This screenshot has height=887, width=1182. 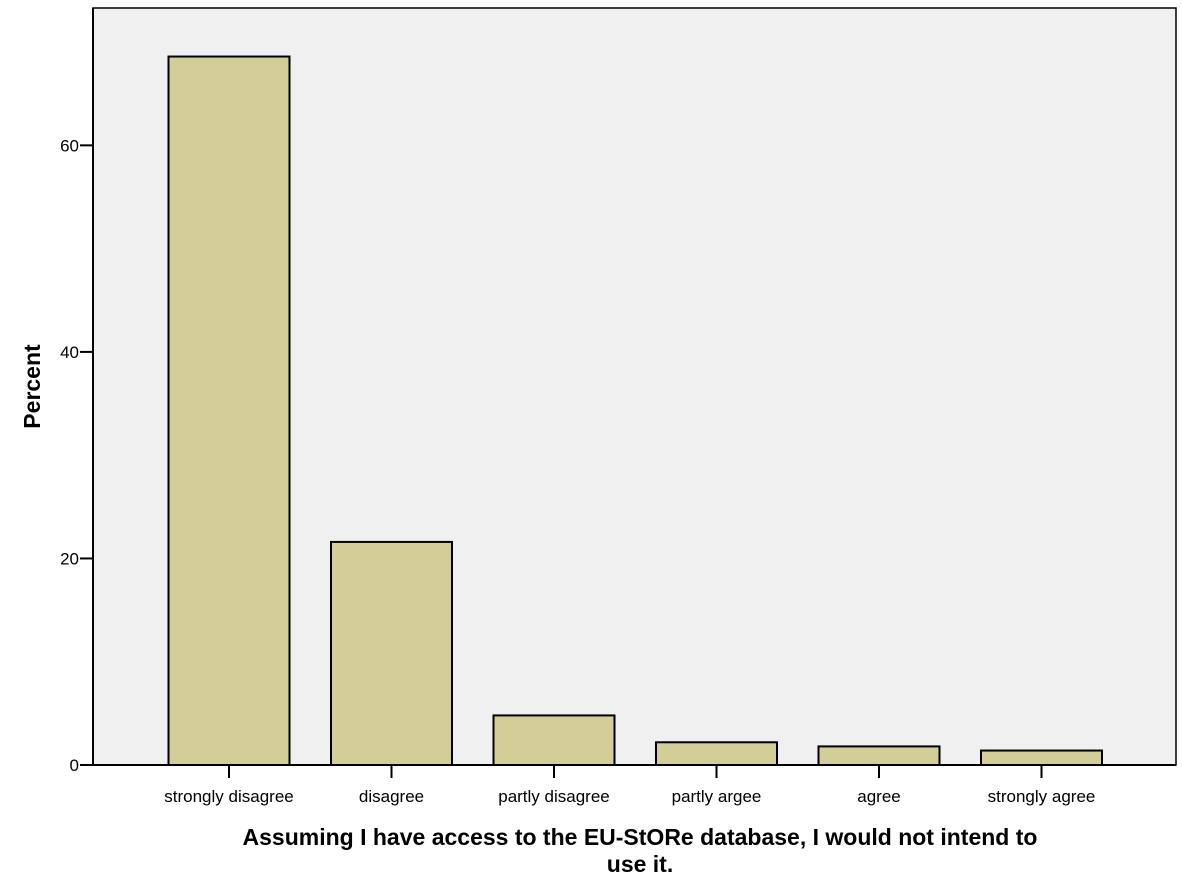 I want to click on y-tick-label-20: 20, so click(x=69, y=558).